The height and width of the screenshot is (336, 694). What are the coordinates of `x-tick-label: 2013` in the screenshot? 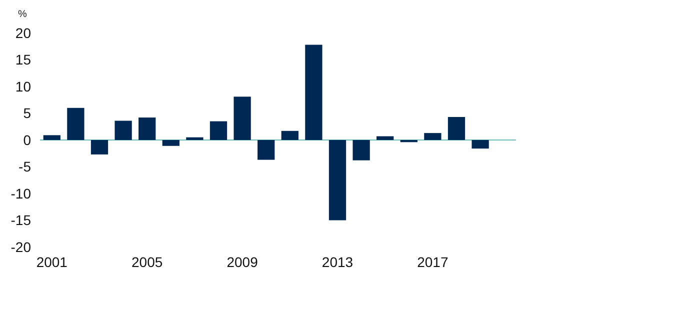 It's located at (338, 262).